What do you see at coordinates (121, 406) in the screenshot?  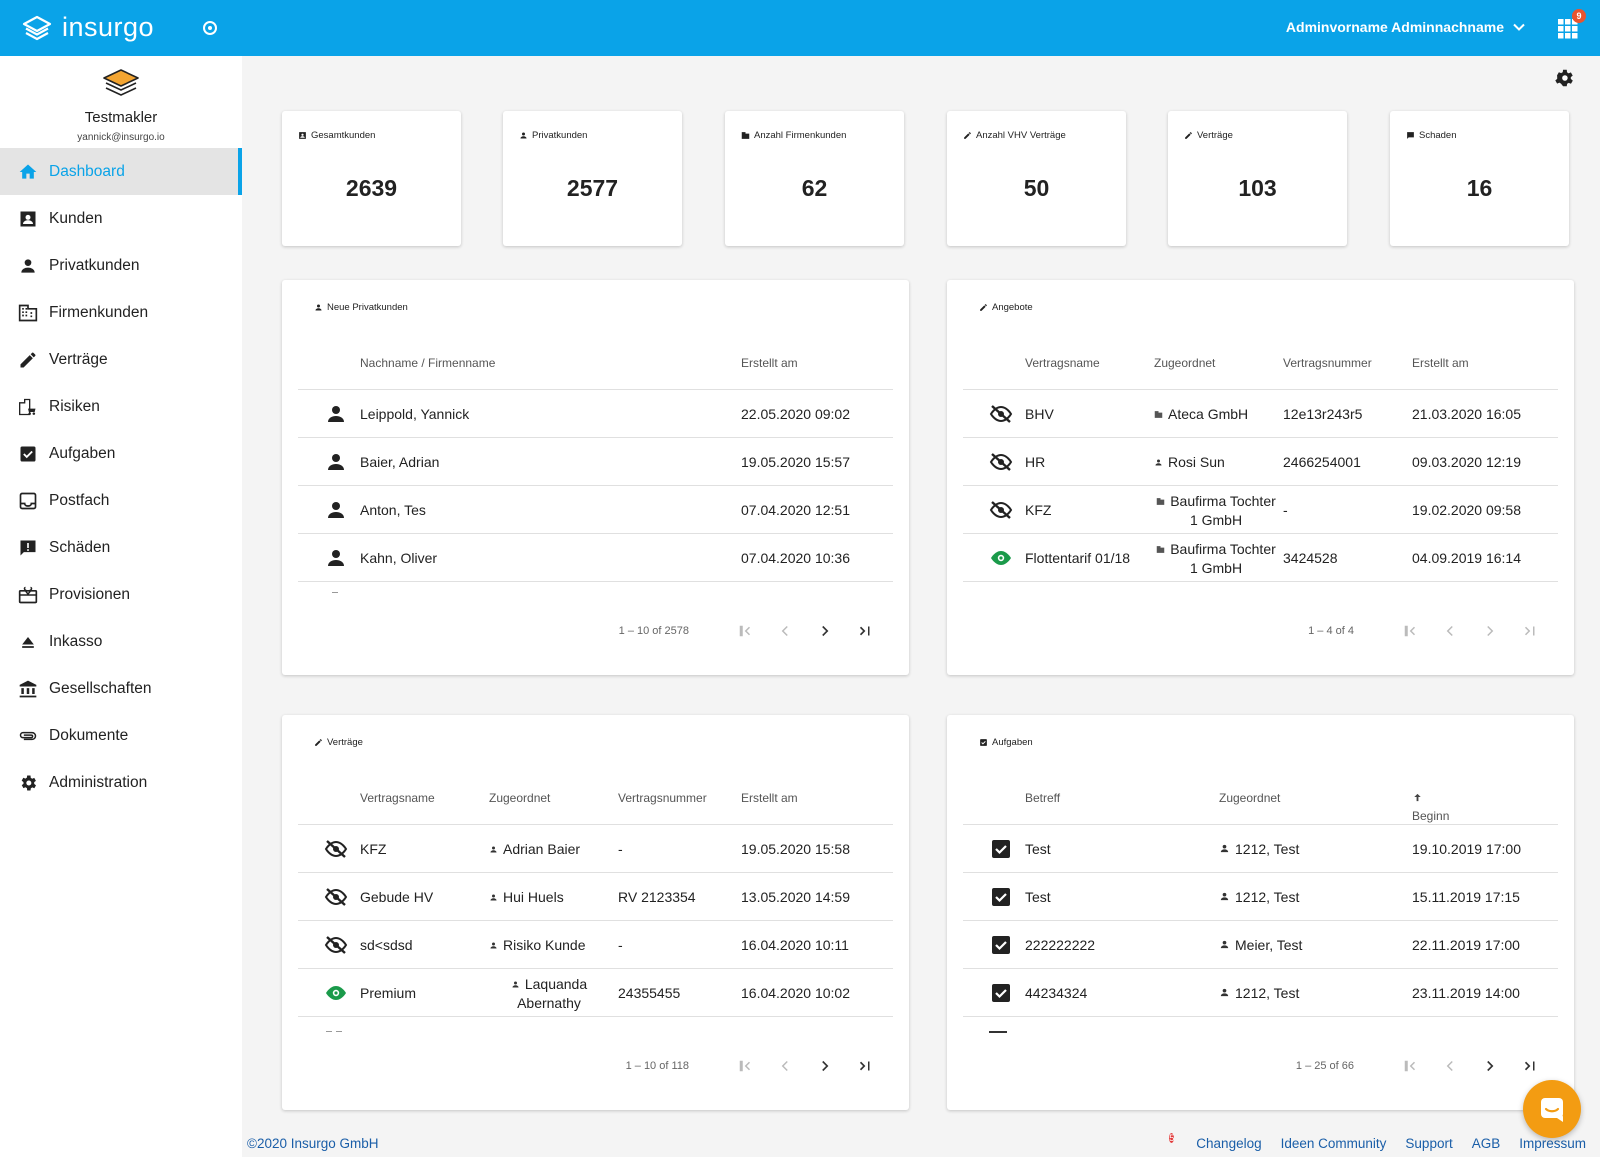 I see `sidebar-item-risiken: Risiken` at bounding box center [121, 406].